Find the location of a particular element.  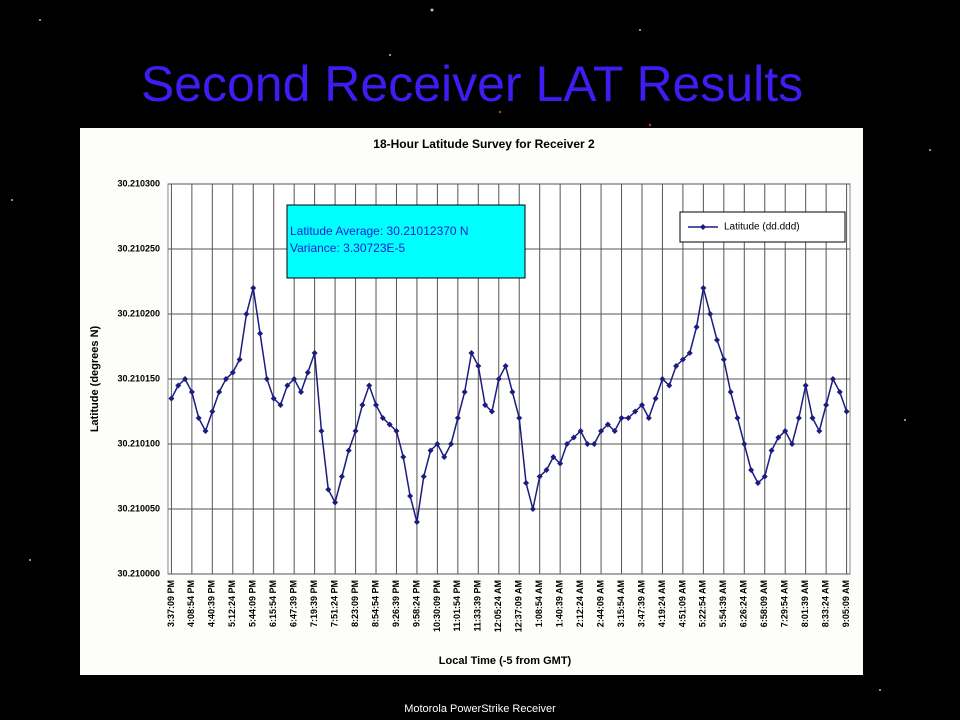

x-tick-label: 8:23:09 PM is located at coordinates (355, 603).